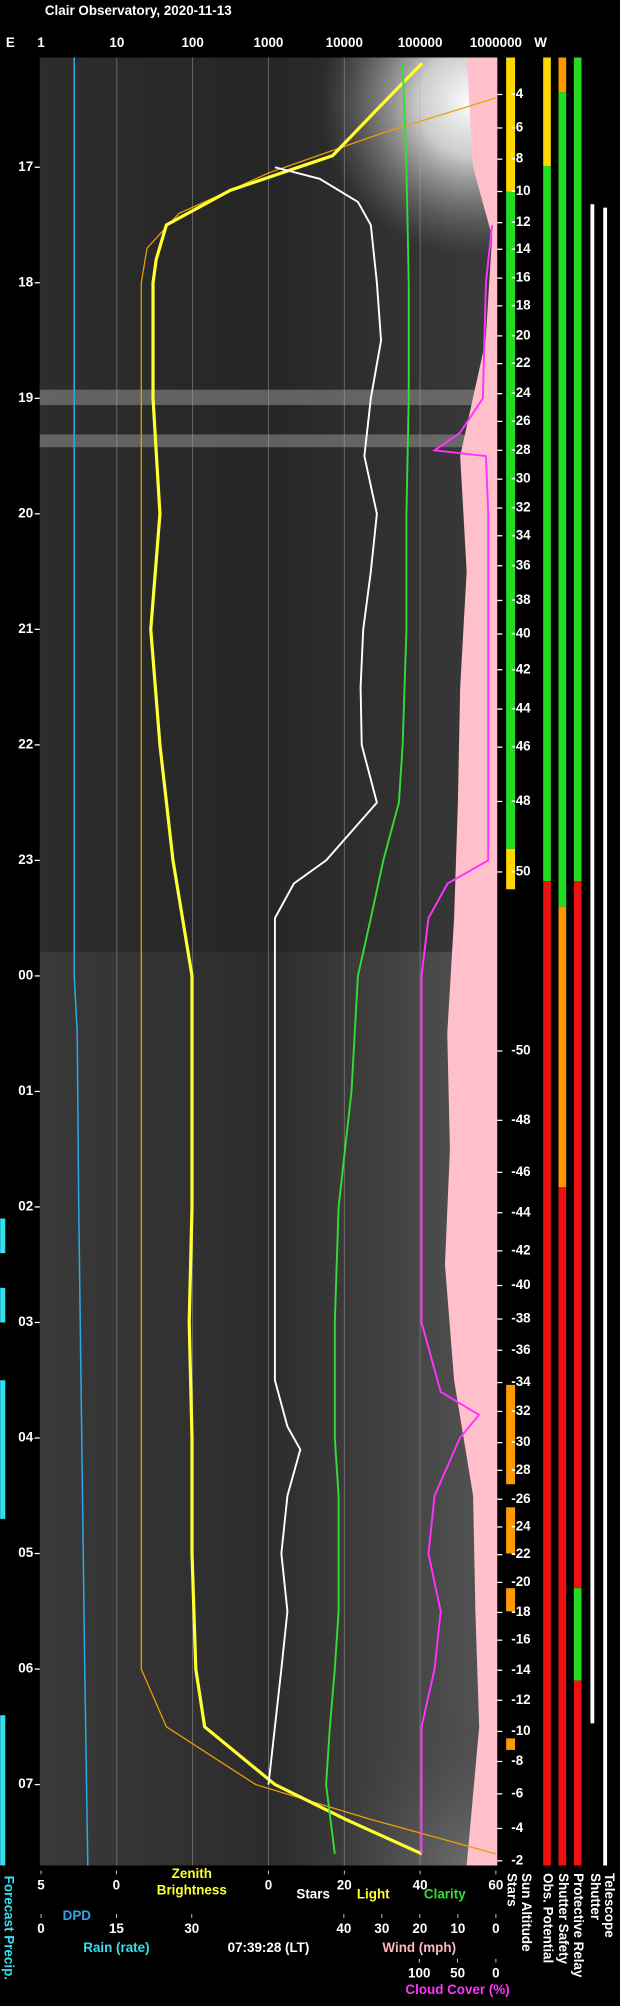  What do you see at coordinates (521, 800) in the screenshot?
I see `sun-altitude-label: -48` at bounding box center [521, 800].